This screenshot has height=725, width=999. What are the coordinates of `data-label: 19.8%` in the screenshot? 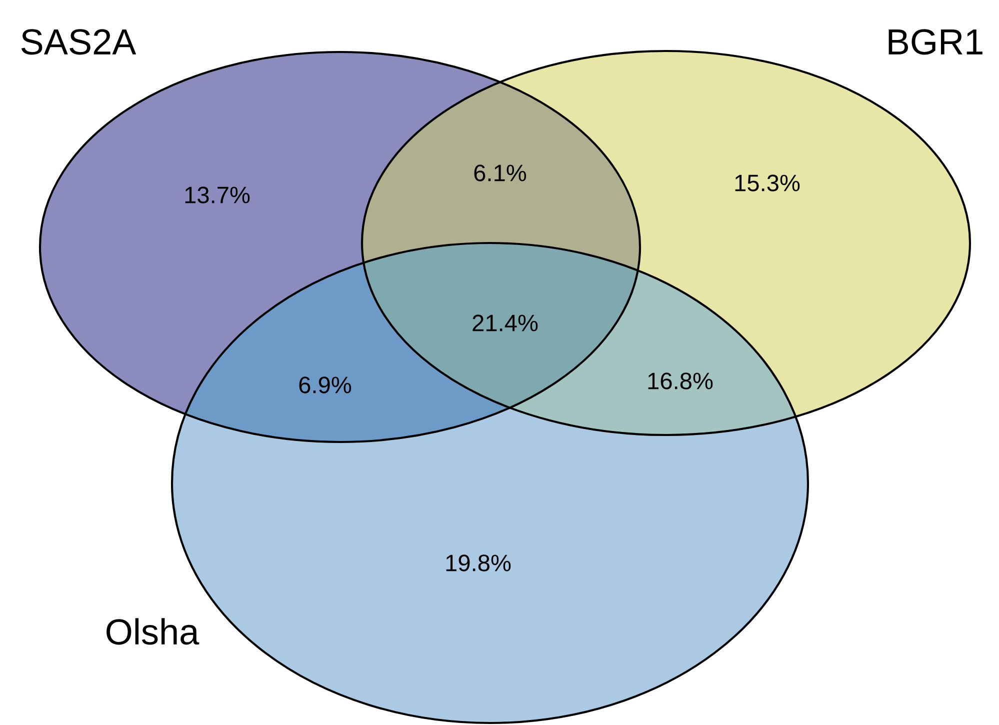 It's located at (478, 563).